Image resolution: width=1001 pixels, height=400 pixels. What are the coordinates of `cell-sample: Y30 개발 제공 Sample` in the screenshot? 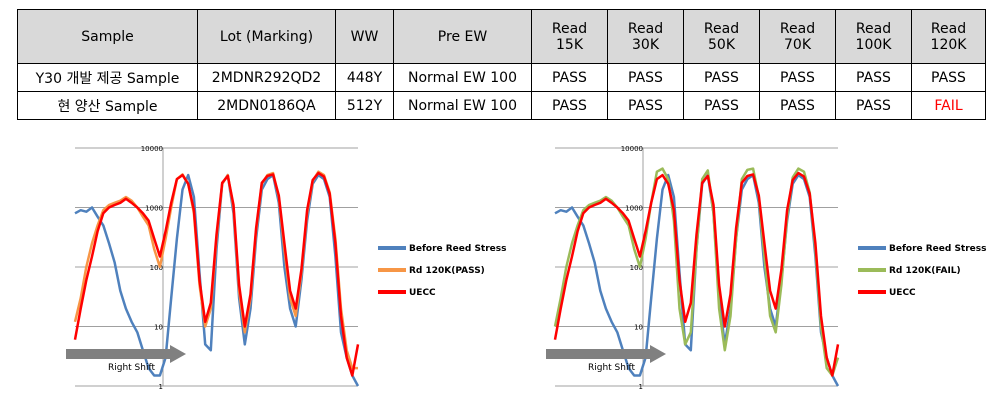 It's located at (107, 77).